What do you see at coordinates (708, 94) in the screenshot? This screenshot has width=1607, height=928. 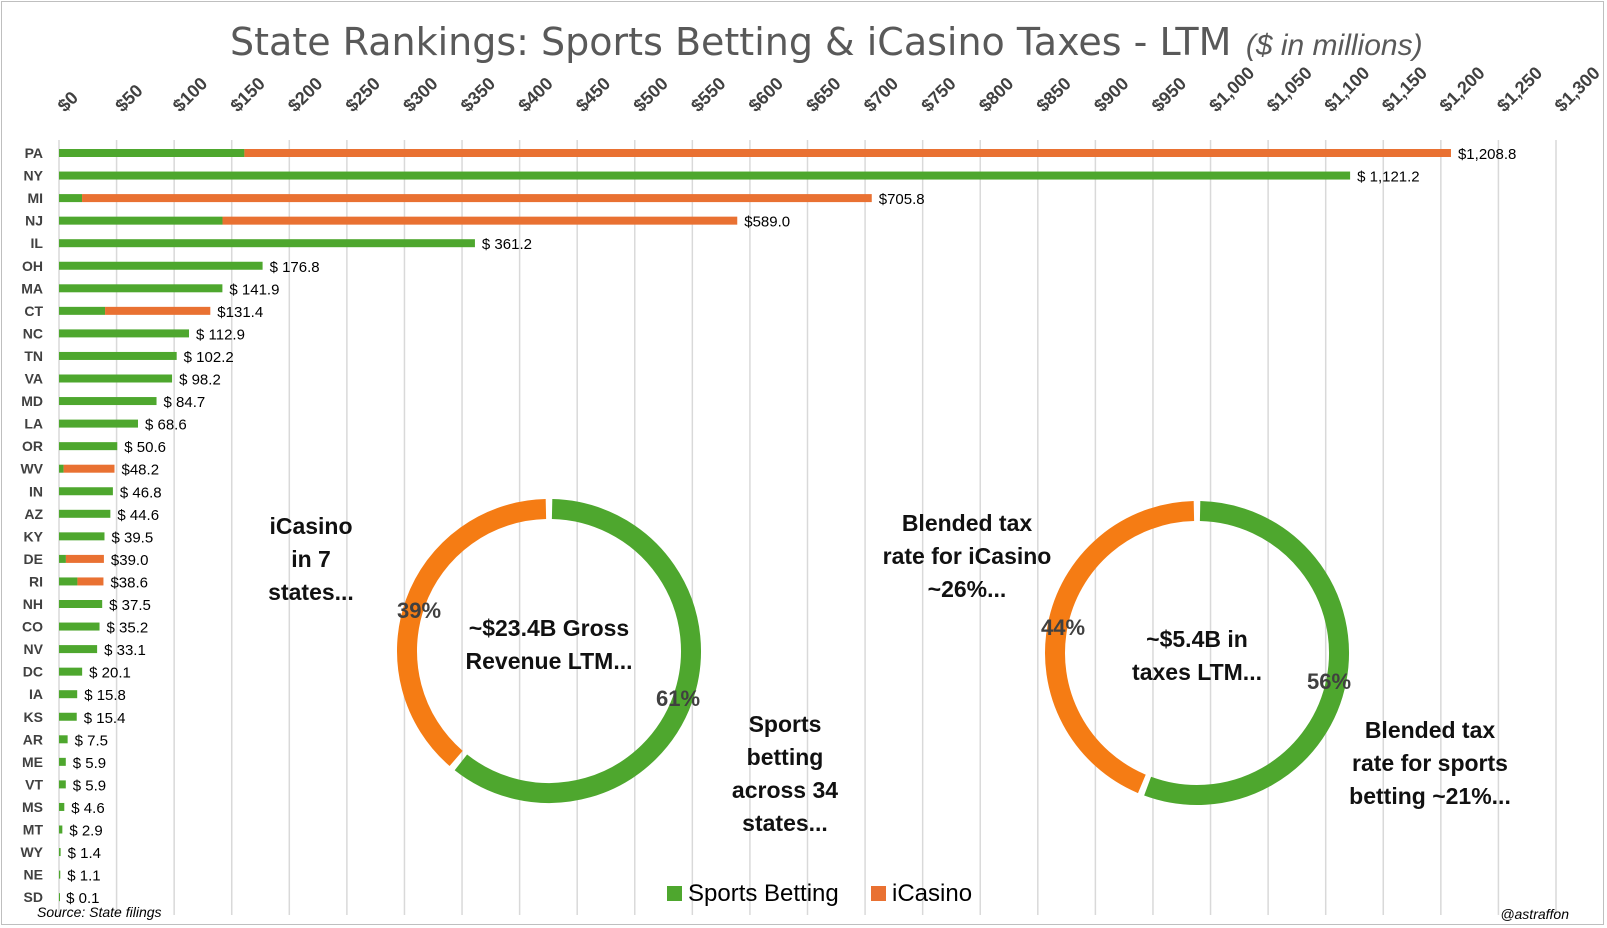 I see `x-tick-label: $550` at bounding box center [708, 94].